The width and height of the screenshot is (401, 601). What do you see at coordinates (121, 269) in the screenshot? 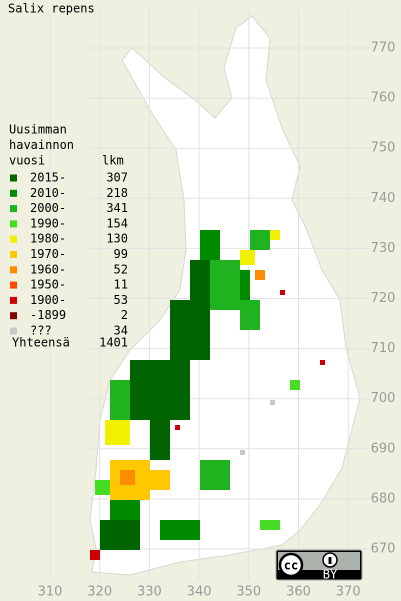
I see `legend-count: 52` at bounding box center [121, 269].